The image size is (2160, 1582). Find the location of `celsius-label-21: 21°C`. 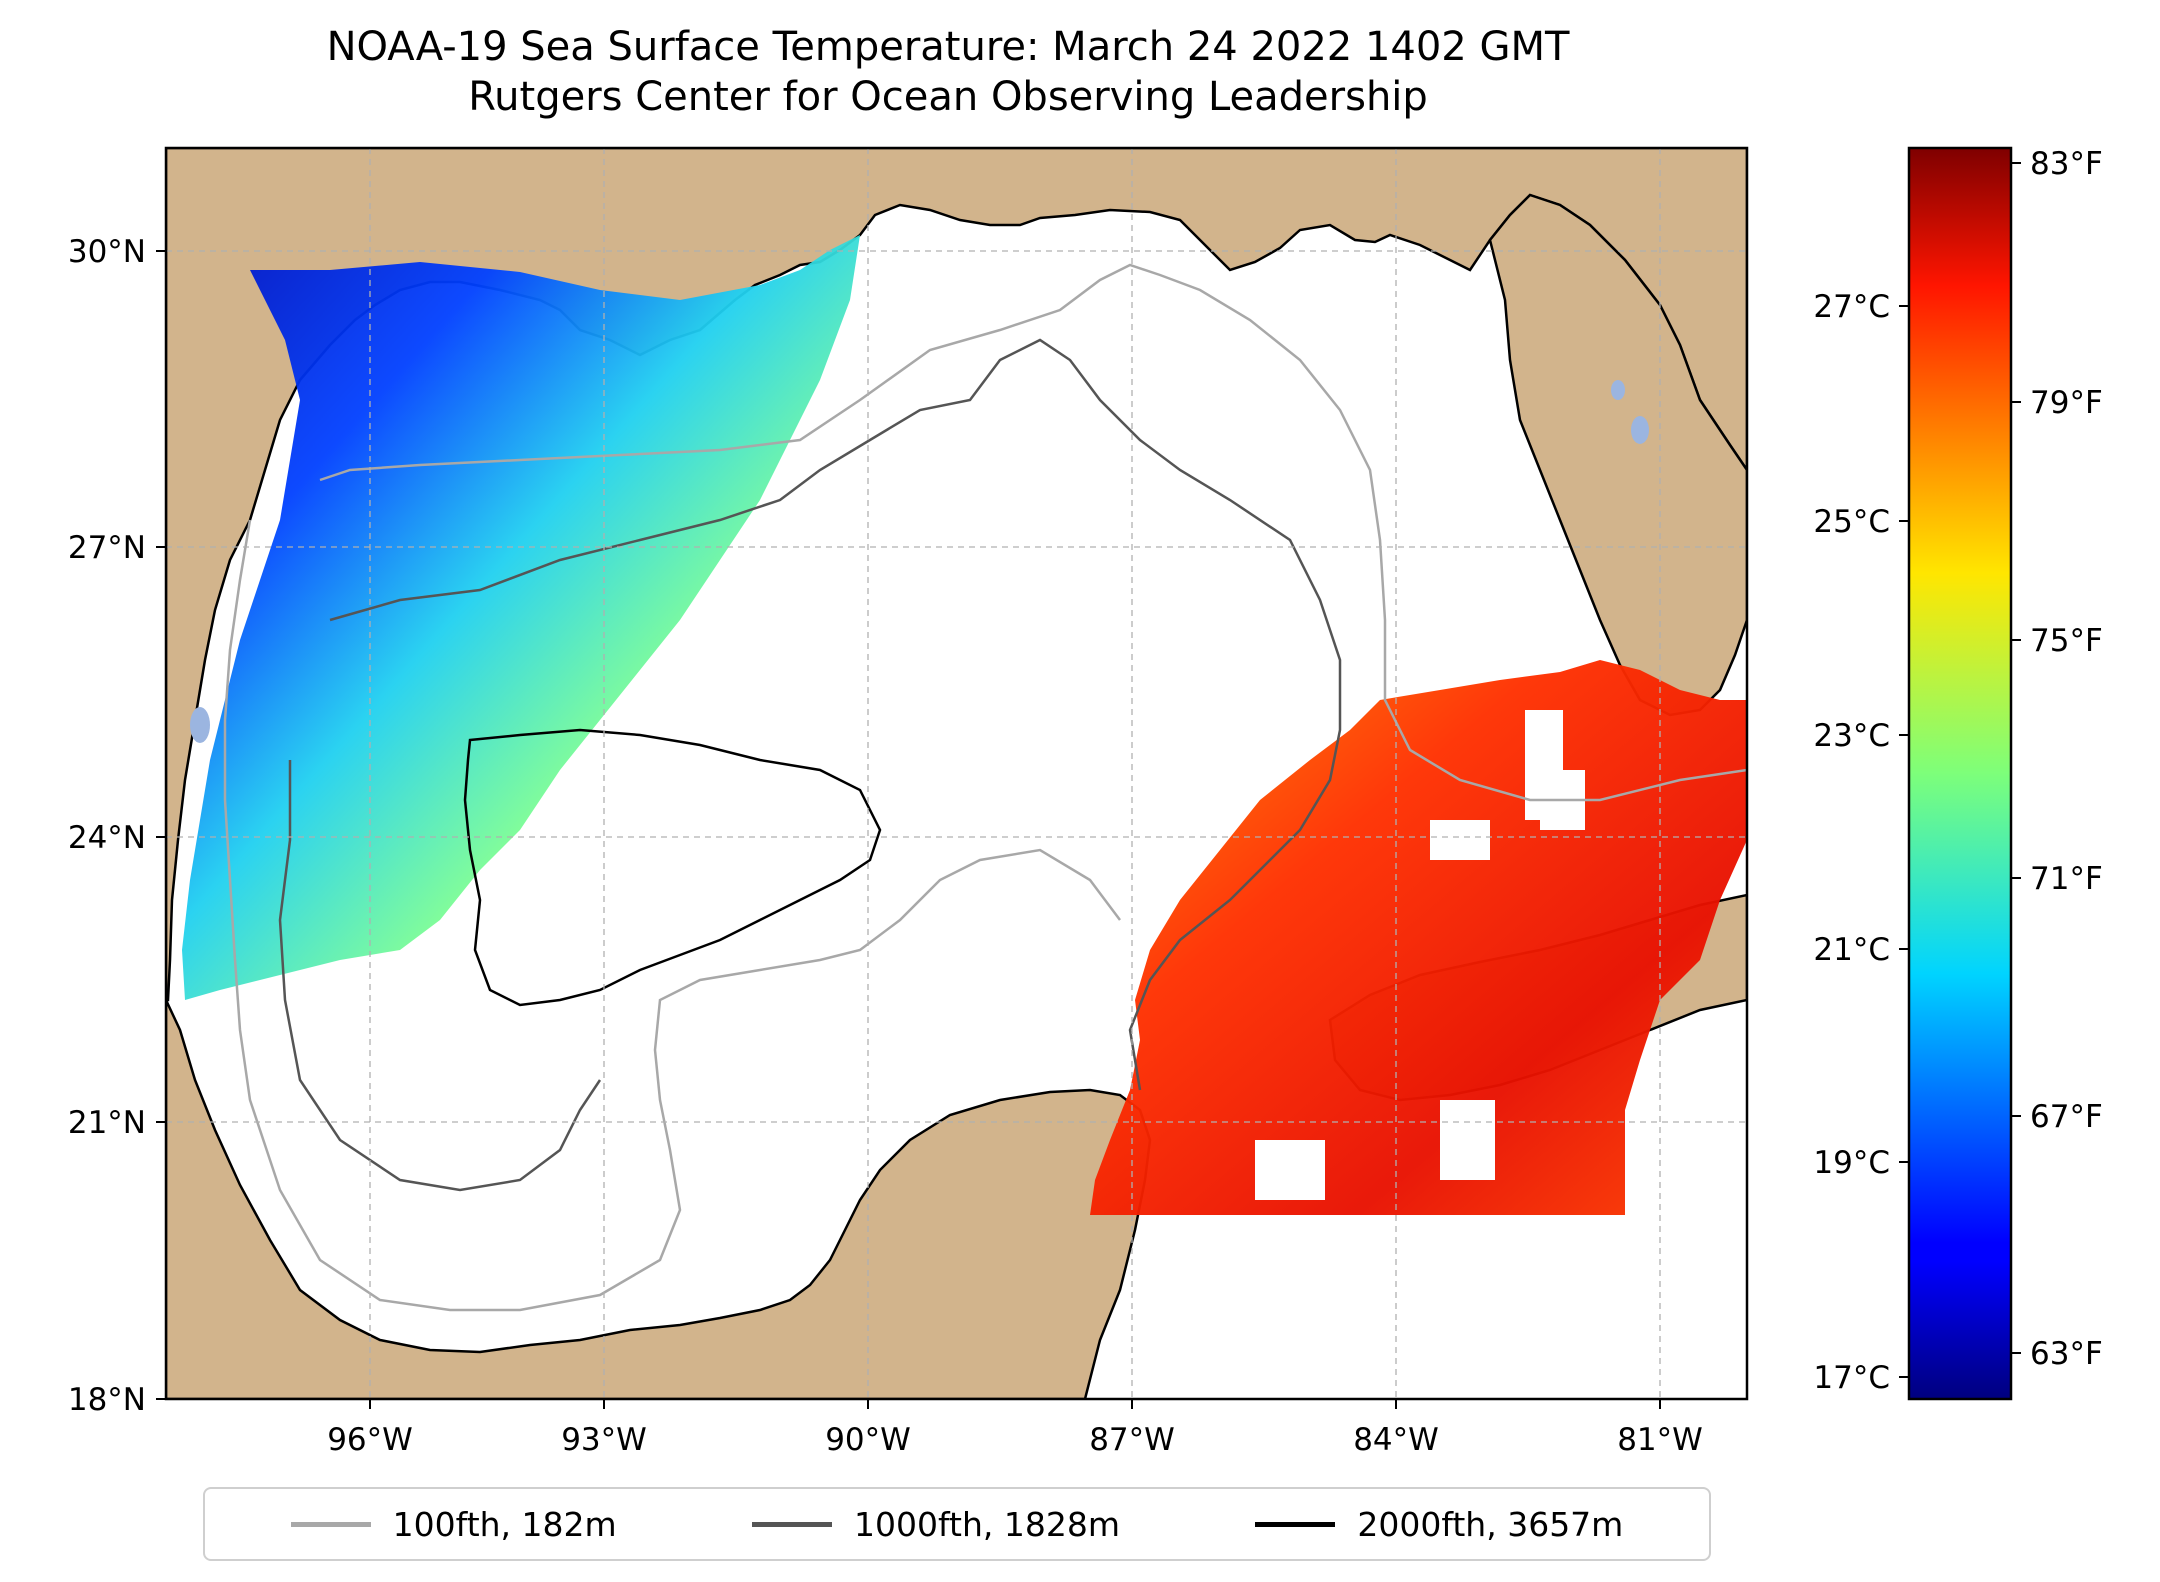

celsius-label-21: 21°C is located at coordinates (1851, 950).